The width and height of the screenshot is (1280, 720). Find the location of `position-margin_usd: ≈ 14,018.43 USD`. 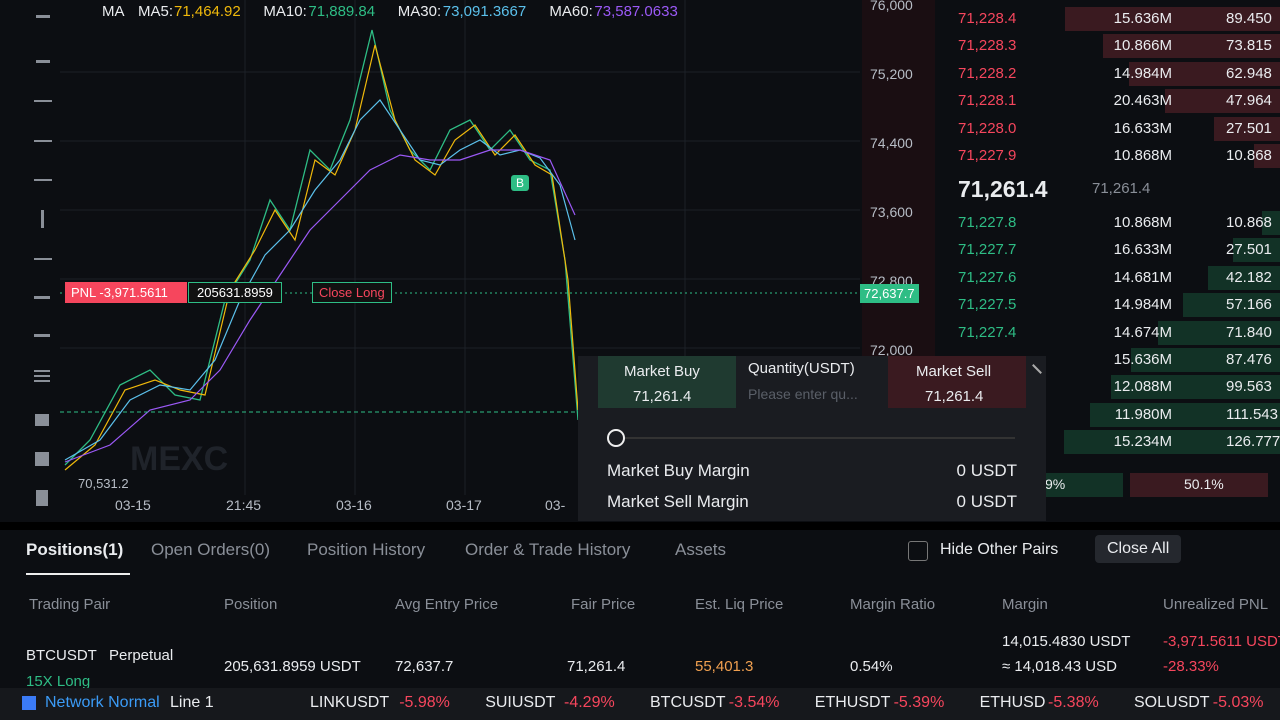

position-margin_usd: ≈ 14,018.43 USD is located at coordinates (1059, 666).